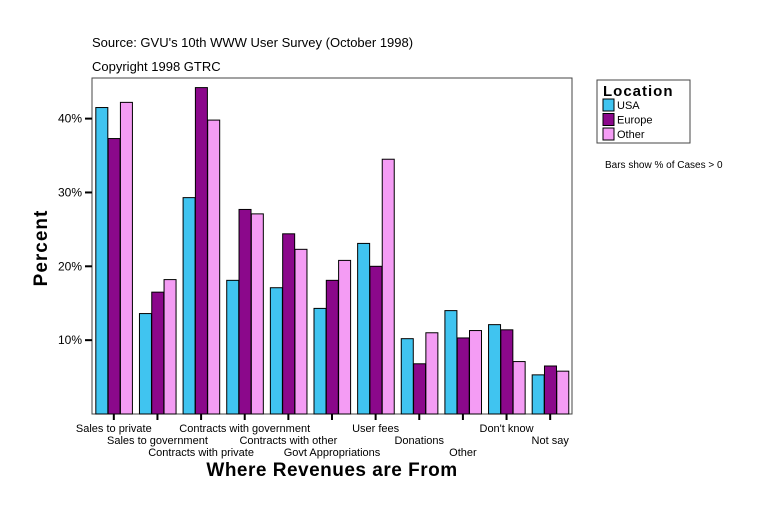  I want to click on x-tick-label: Sales to government, so click(157, 441).